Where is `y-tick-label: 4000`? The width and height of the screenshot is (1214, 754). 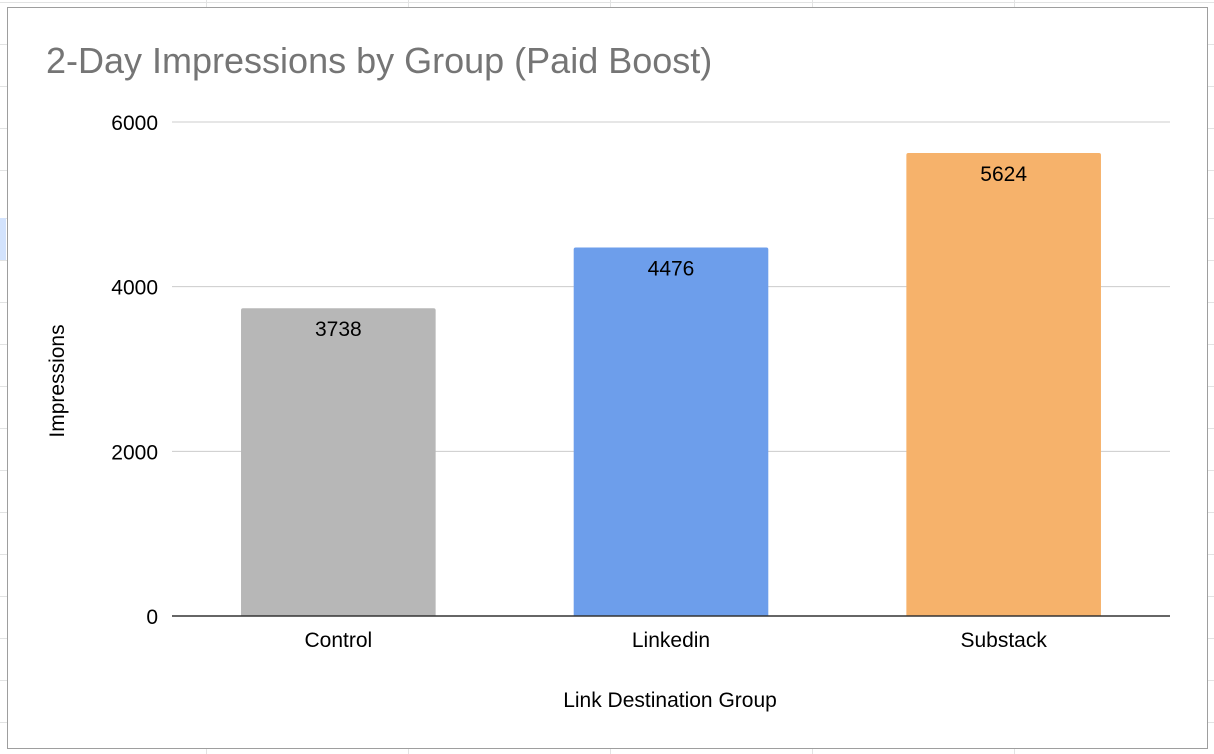 y-tick-label: 4000 is located at coordinates (134, 288).